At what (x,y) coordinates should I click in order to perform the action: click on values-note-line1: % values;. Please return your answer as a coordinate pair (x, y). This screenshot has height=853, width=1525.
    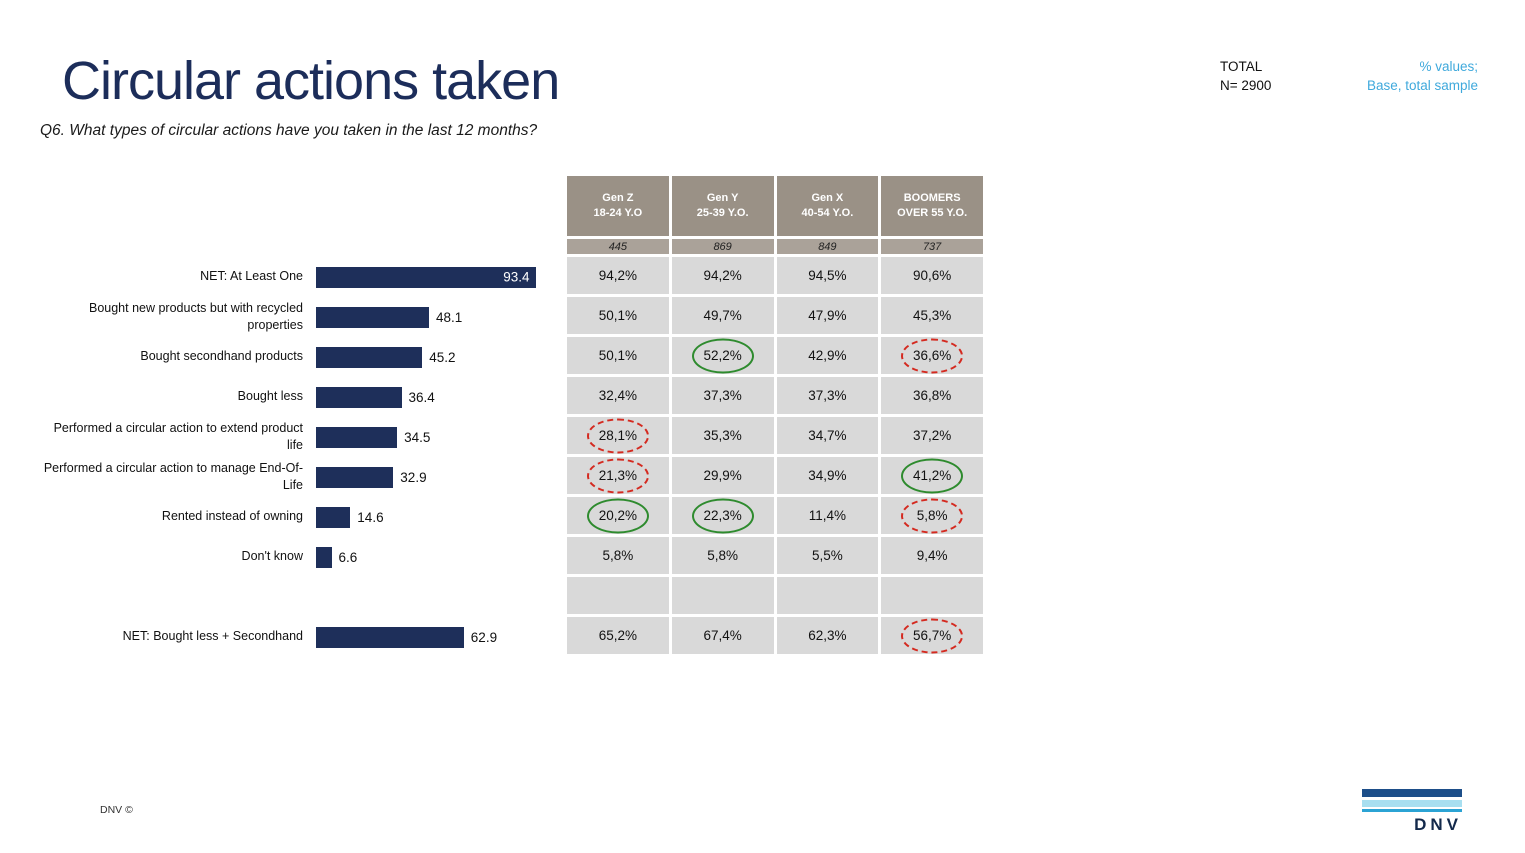
    Looking at the image, I should click on (1448, 66).